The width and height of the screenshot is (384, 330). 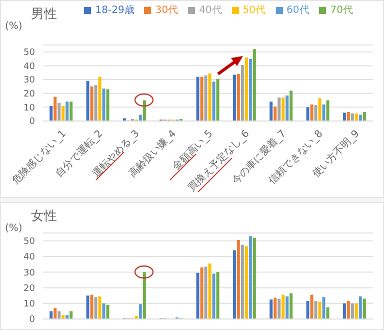 I want to click on legend-label: 60代, so click(x=298, y=10).